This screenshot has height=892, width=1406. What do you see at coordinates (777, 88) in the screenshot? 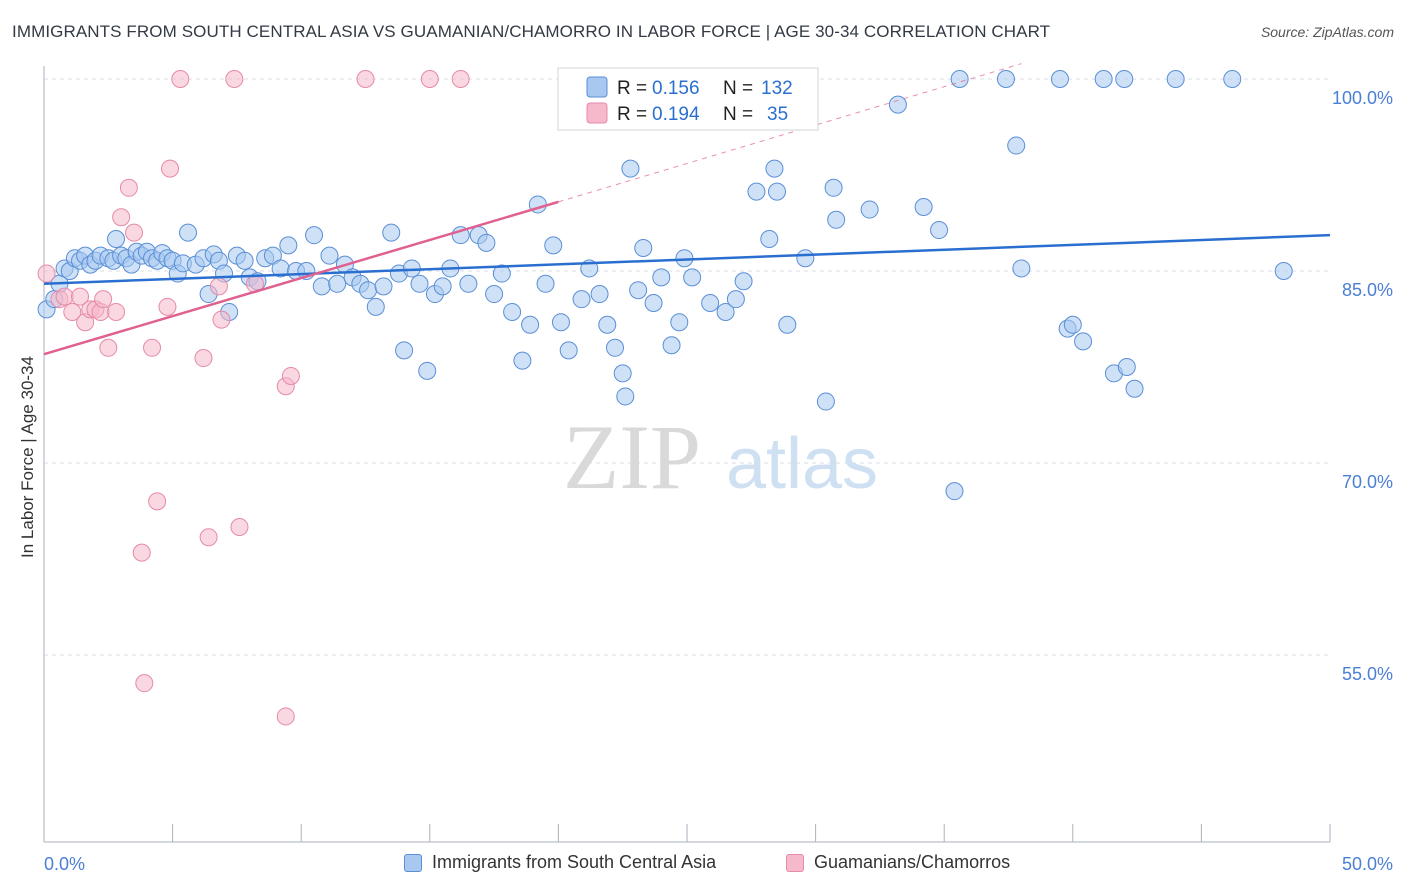
I see `legend-n-value-1: 132` at bounding box center [777, 88].